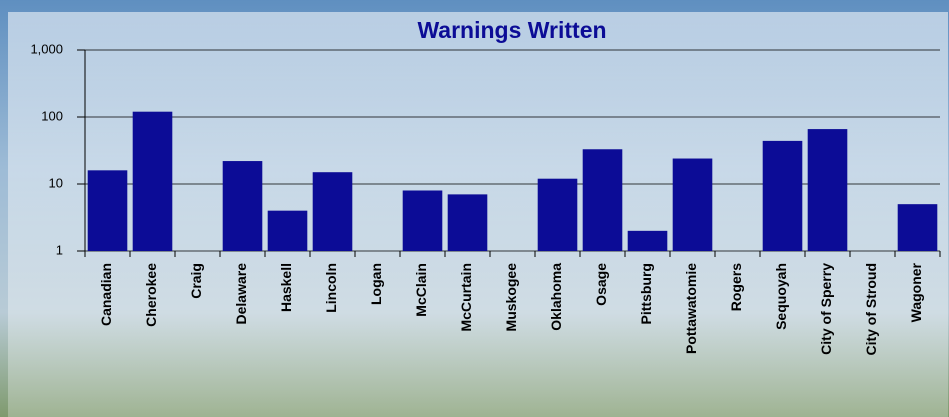 Image resolution: width=949 pixels, height=417 pixels. Describe the element at coordinates (916, 292) in the screenshot. I see `x-tick-label: Wagoner` at that location.